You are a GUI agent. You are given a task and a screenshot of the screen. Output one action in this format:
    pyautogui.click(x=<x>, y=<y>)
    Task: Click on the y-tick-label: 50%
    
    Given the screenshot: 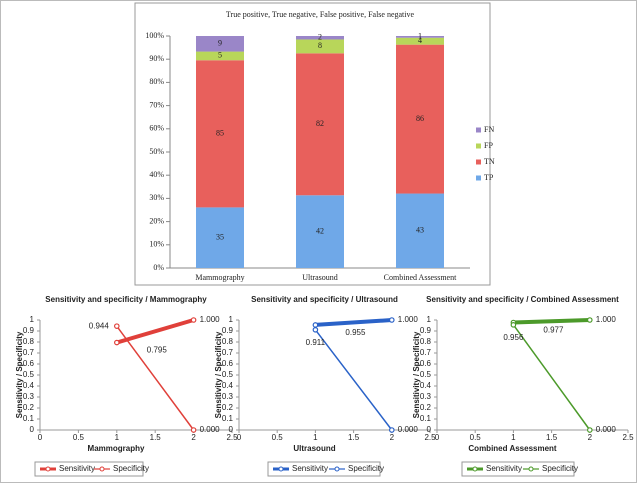 What is the action you would take?
    pyautogui.click(x=156, y=151)
    